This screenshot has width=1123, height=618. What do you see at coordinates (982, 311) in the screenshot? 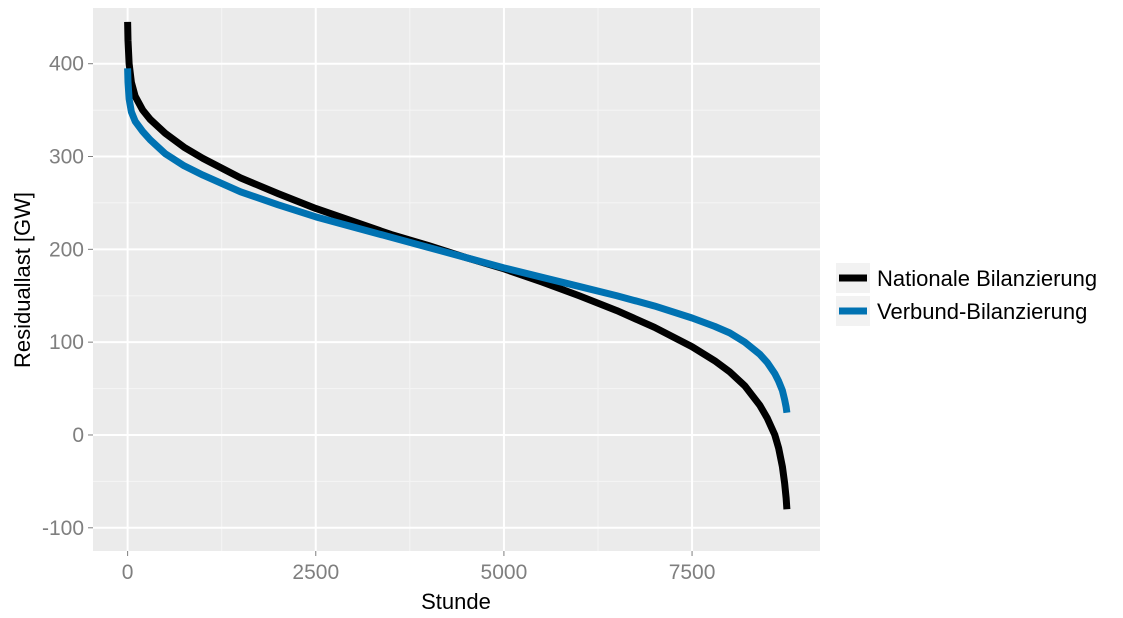
I see `legend-label: Verbund-Bilanzierung` at bounding box center [982, 311].